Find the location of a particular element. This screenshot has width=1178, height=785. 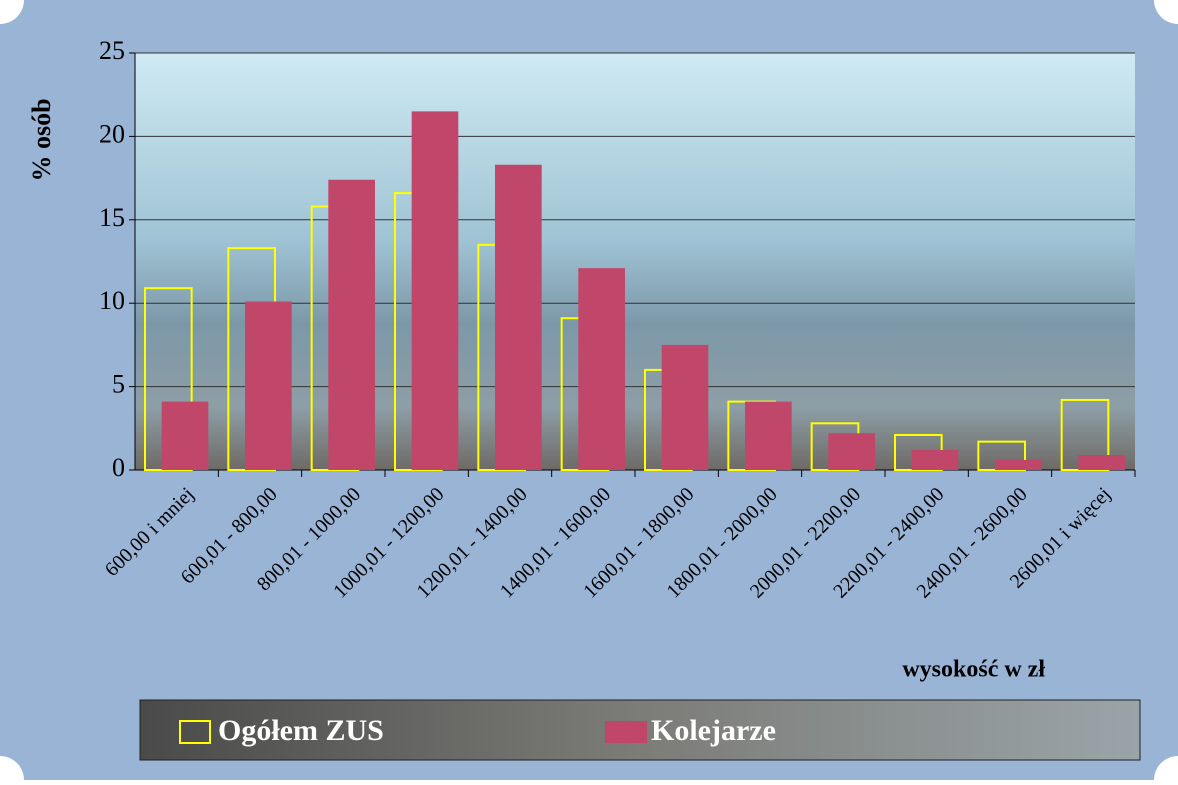

y-tick-label: 10 is located at coordinates (112, 300).